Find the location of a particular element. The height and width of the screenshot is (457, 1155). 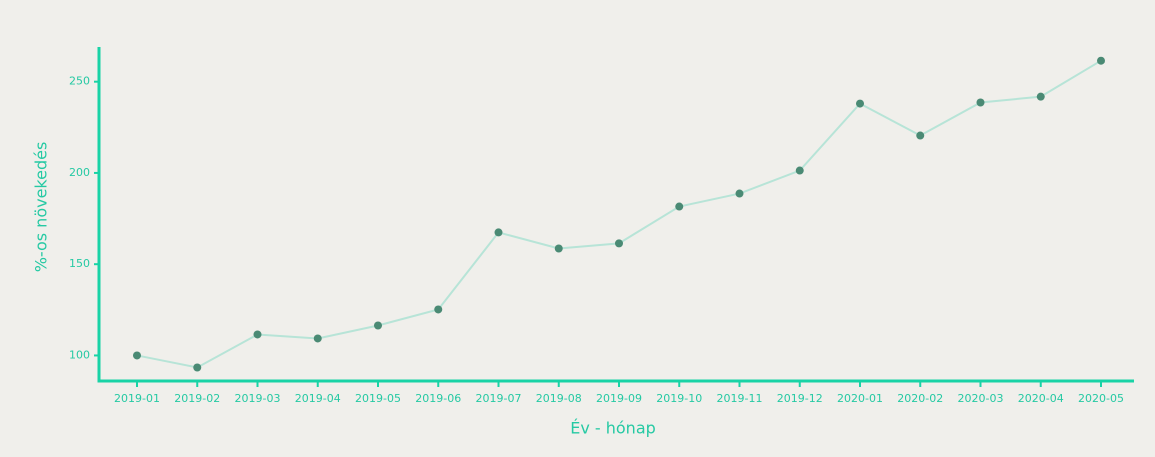

x-tick-label: 2019-06 is located at coordinates (438, 398).